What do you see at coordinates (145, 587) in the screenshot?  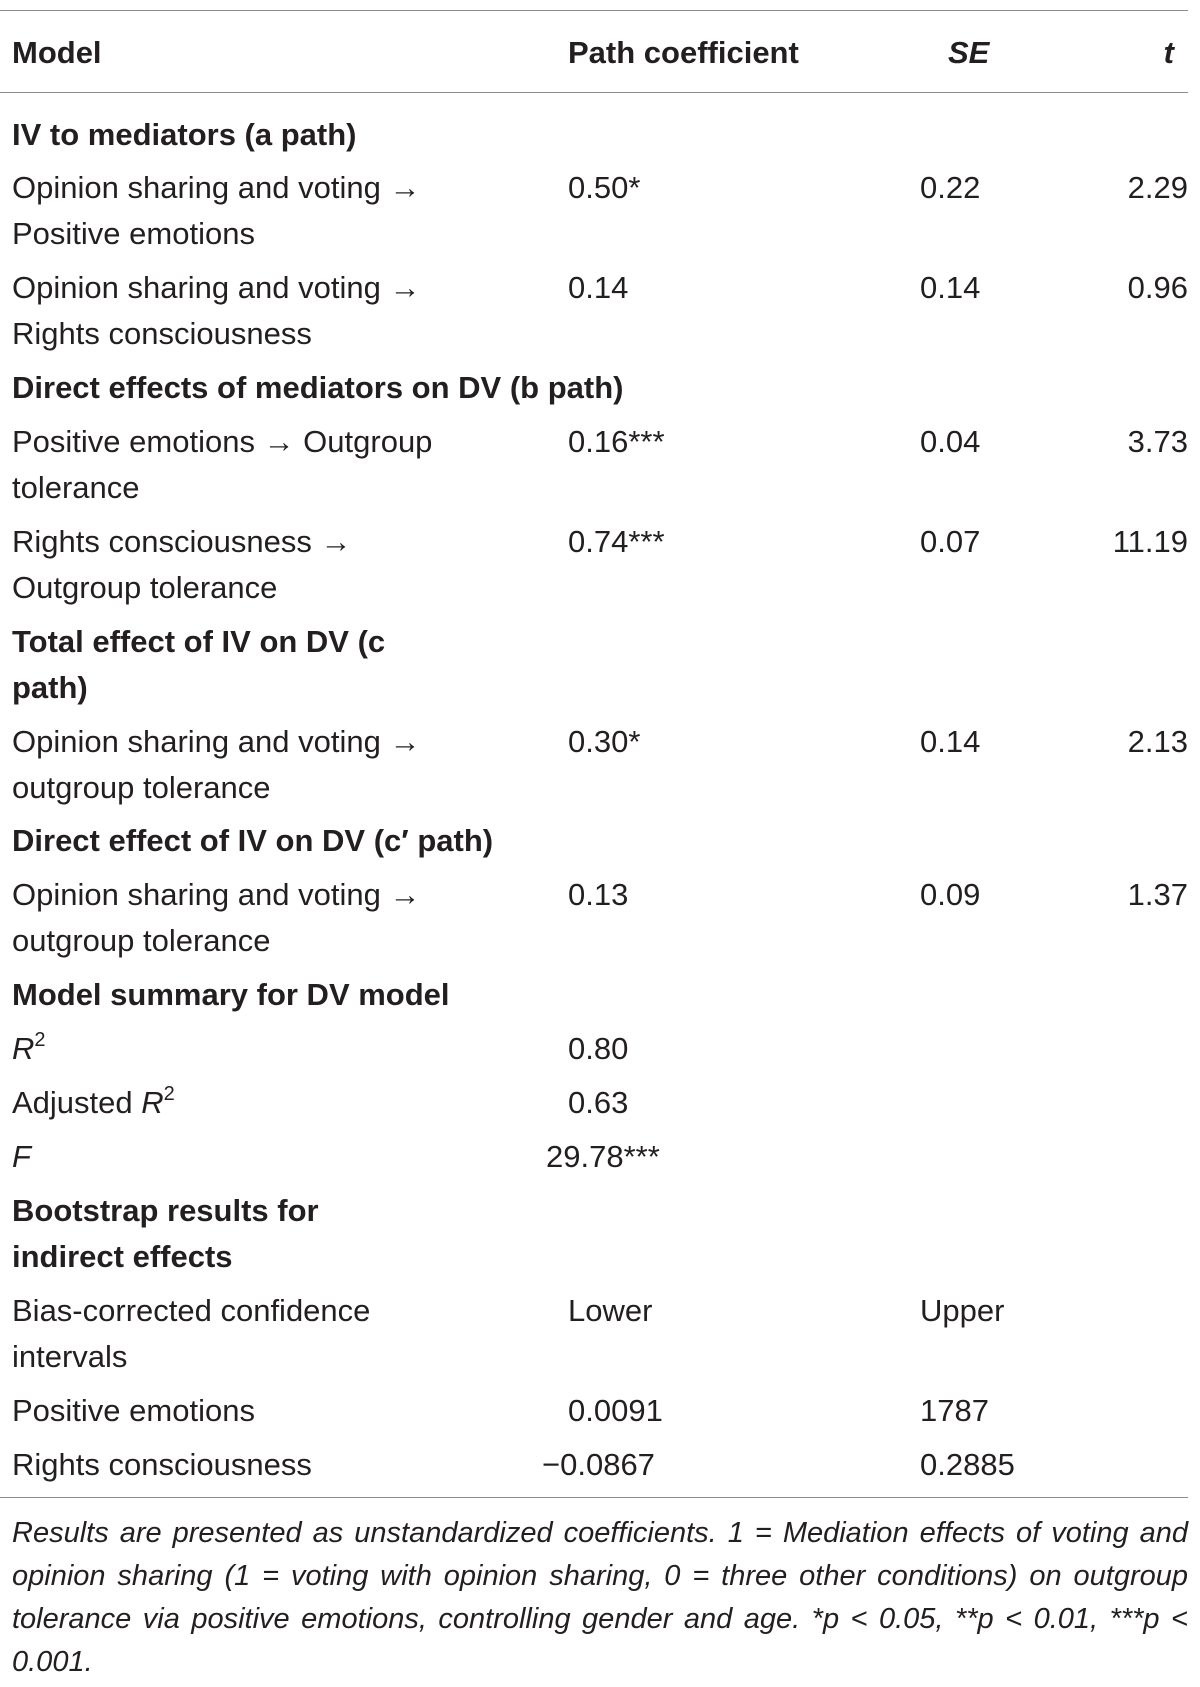 I see `row-label-line: Outgroup tolerance` at bounding box center [145, 587].